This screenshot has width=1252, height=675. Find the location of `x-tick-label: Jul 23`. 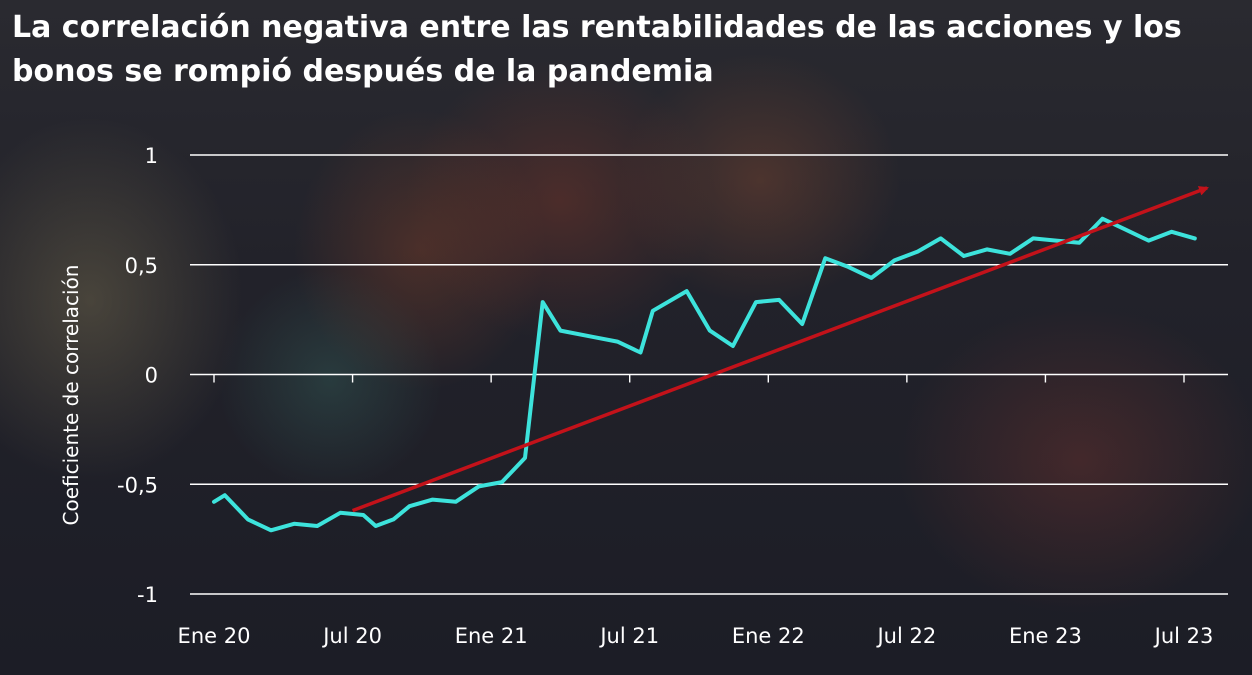

x-tick-label: Jul 23 is located at coordinates (1183, 636).